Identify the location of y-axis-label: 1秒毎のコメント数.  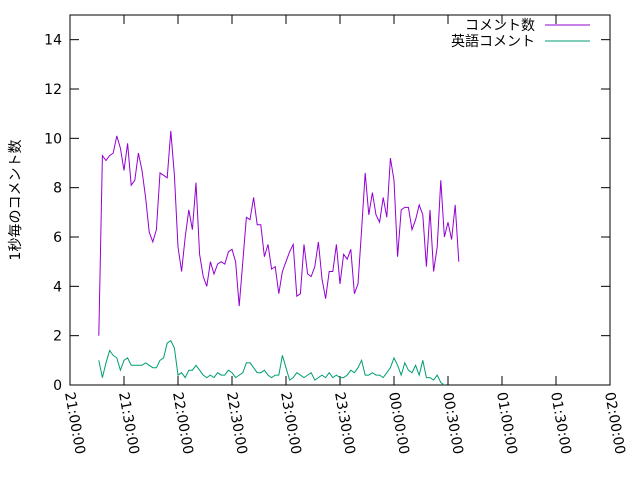
(16, 200).